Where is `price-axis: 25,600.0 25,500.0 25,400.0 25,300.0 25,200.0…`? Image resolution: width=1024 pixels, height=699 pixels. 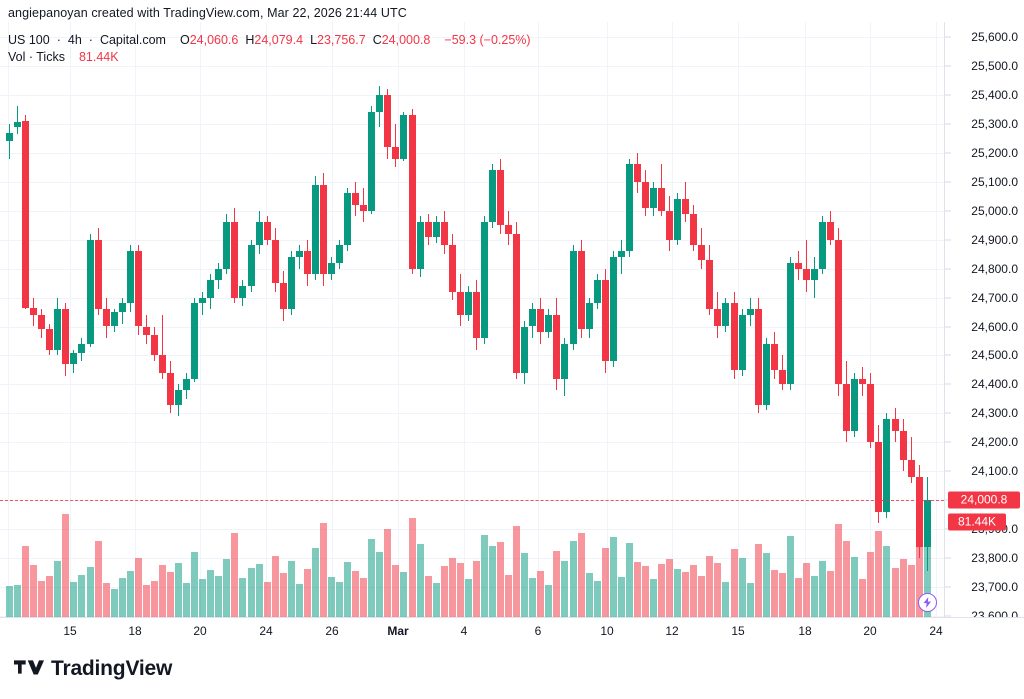
price-axis: 25,600.0 25,500.0 25,400.0 25,300.0 25,200.0… is located at coordinates (984, 322).